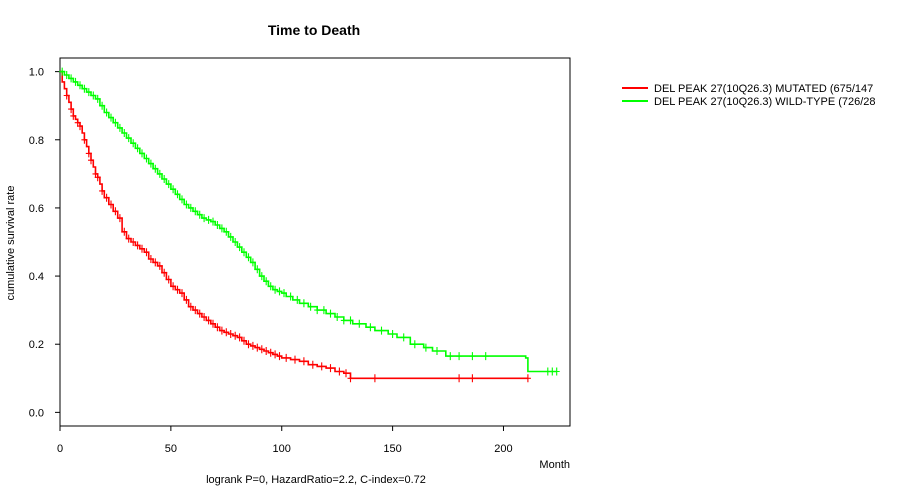  What do you see at coordinates (763, 89) in the screenshot?
I see `legend-label-mutated: DEL PEAK 27(10Q26.3) MUTATED (675/147` at bounding box center [763, 89].